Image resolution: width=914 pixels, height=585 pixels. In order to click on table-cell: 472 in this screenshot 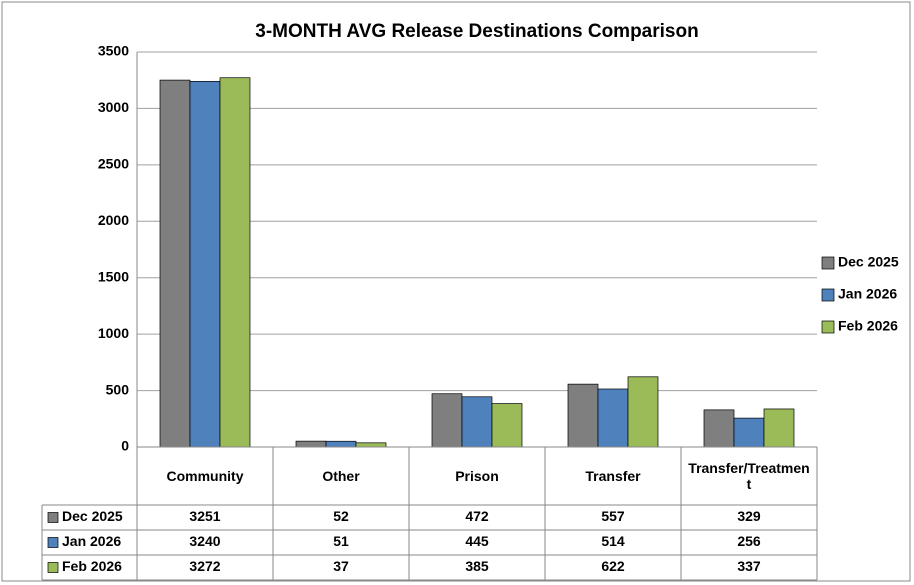, I will do `click(477, 516)`.